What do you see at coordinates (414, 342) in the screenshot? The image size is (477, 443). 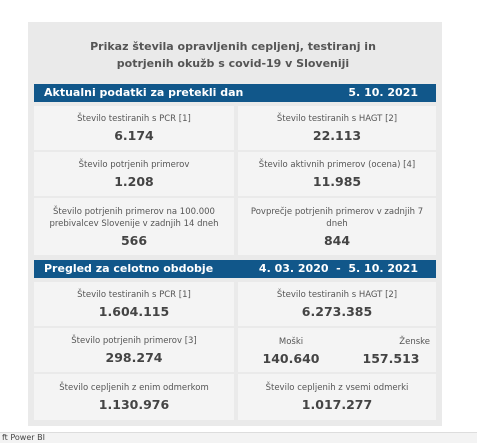 I see `kpi-label: Ženske` at bounding box center [414, 342].